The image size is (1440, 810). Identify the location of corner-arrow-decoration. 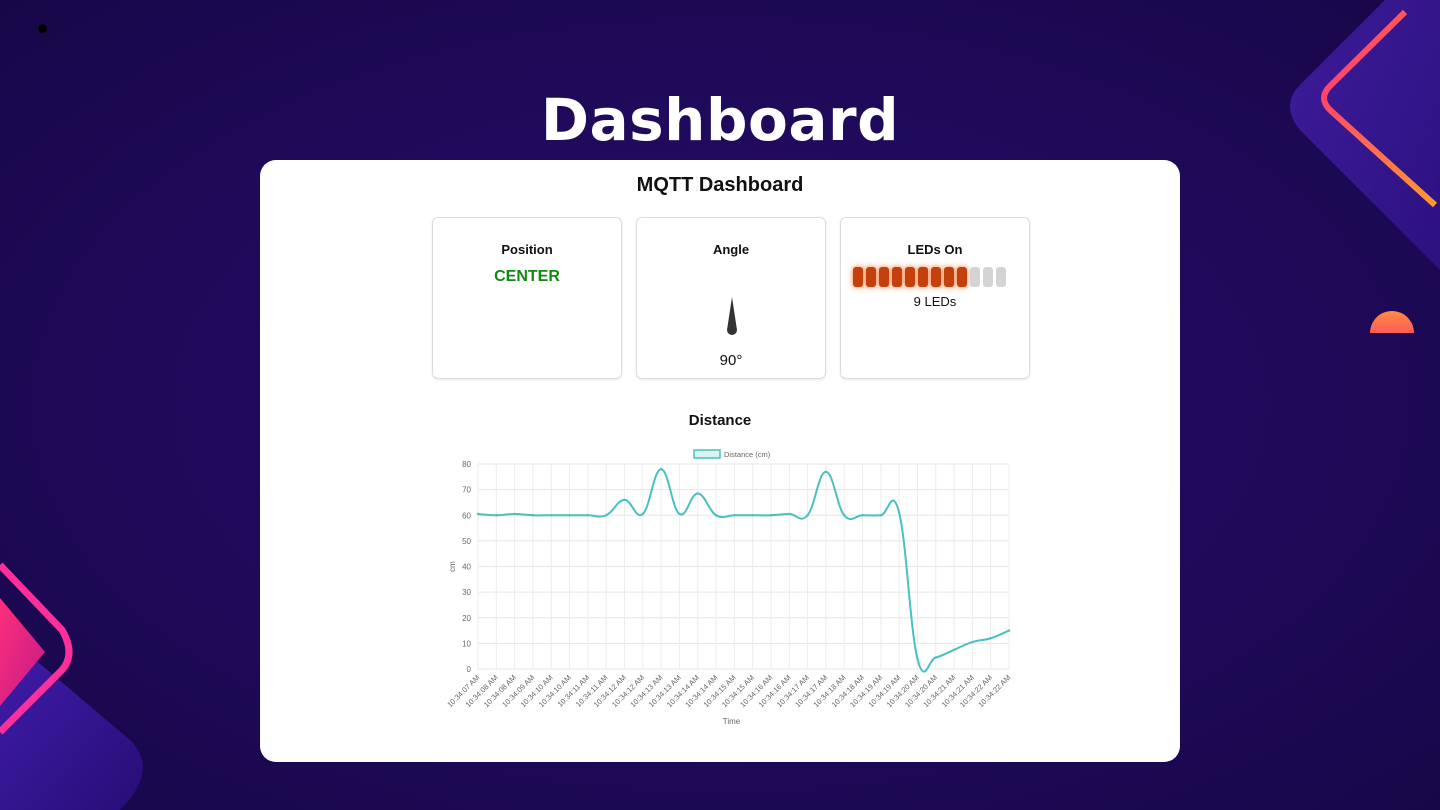
(80, 685).